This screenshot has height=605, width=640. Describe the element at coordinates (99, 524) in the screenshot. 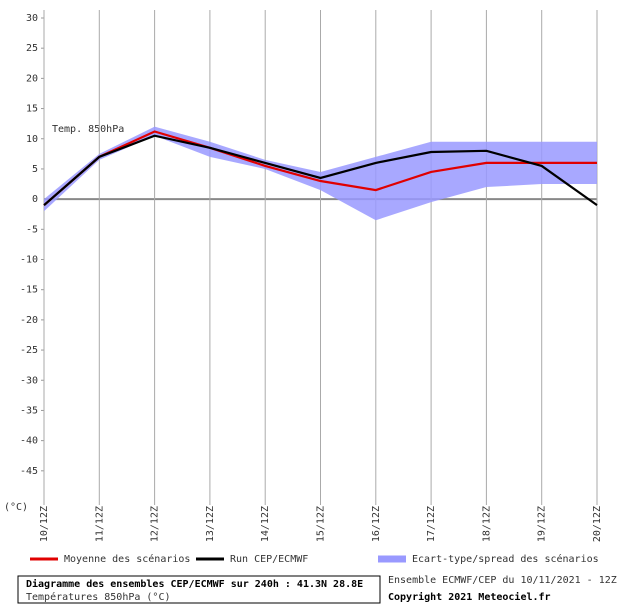

I see `x-tick-label: 11/12Z` at that location.